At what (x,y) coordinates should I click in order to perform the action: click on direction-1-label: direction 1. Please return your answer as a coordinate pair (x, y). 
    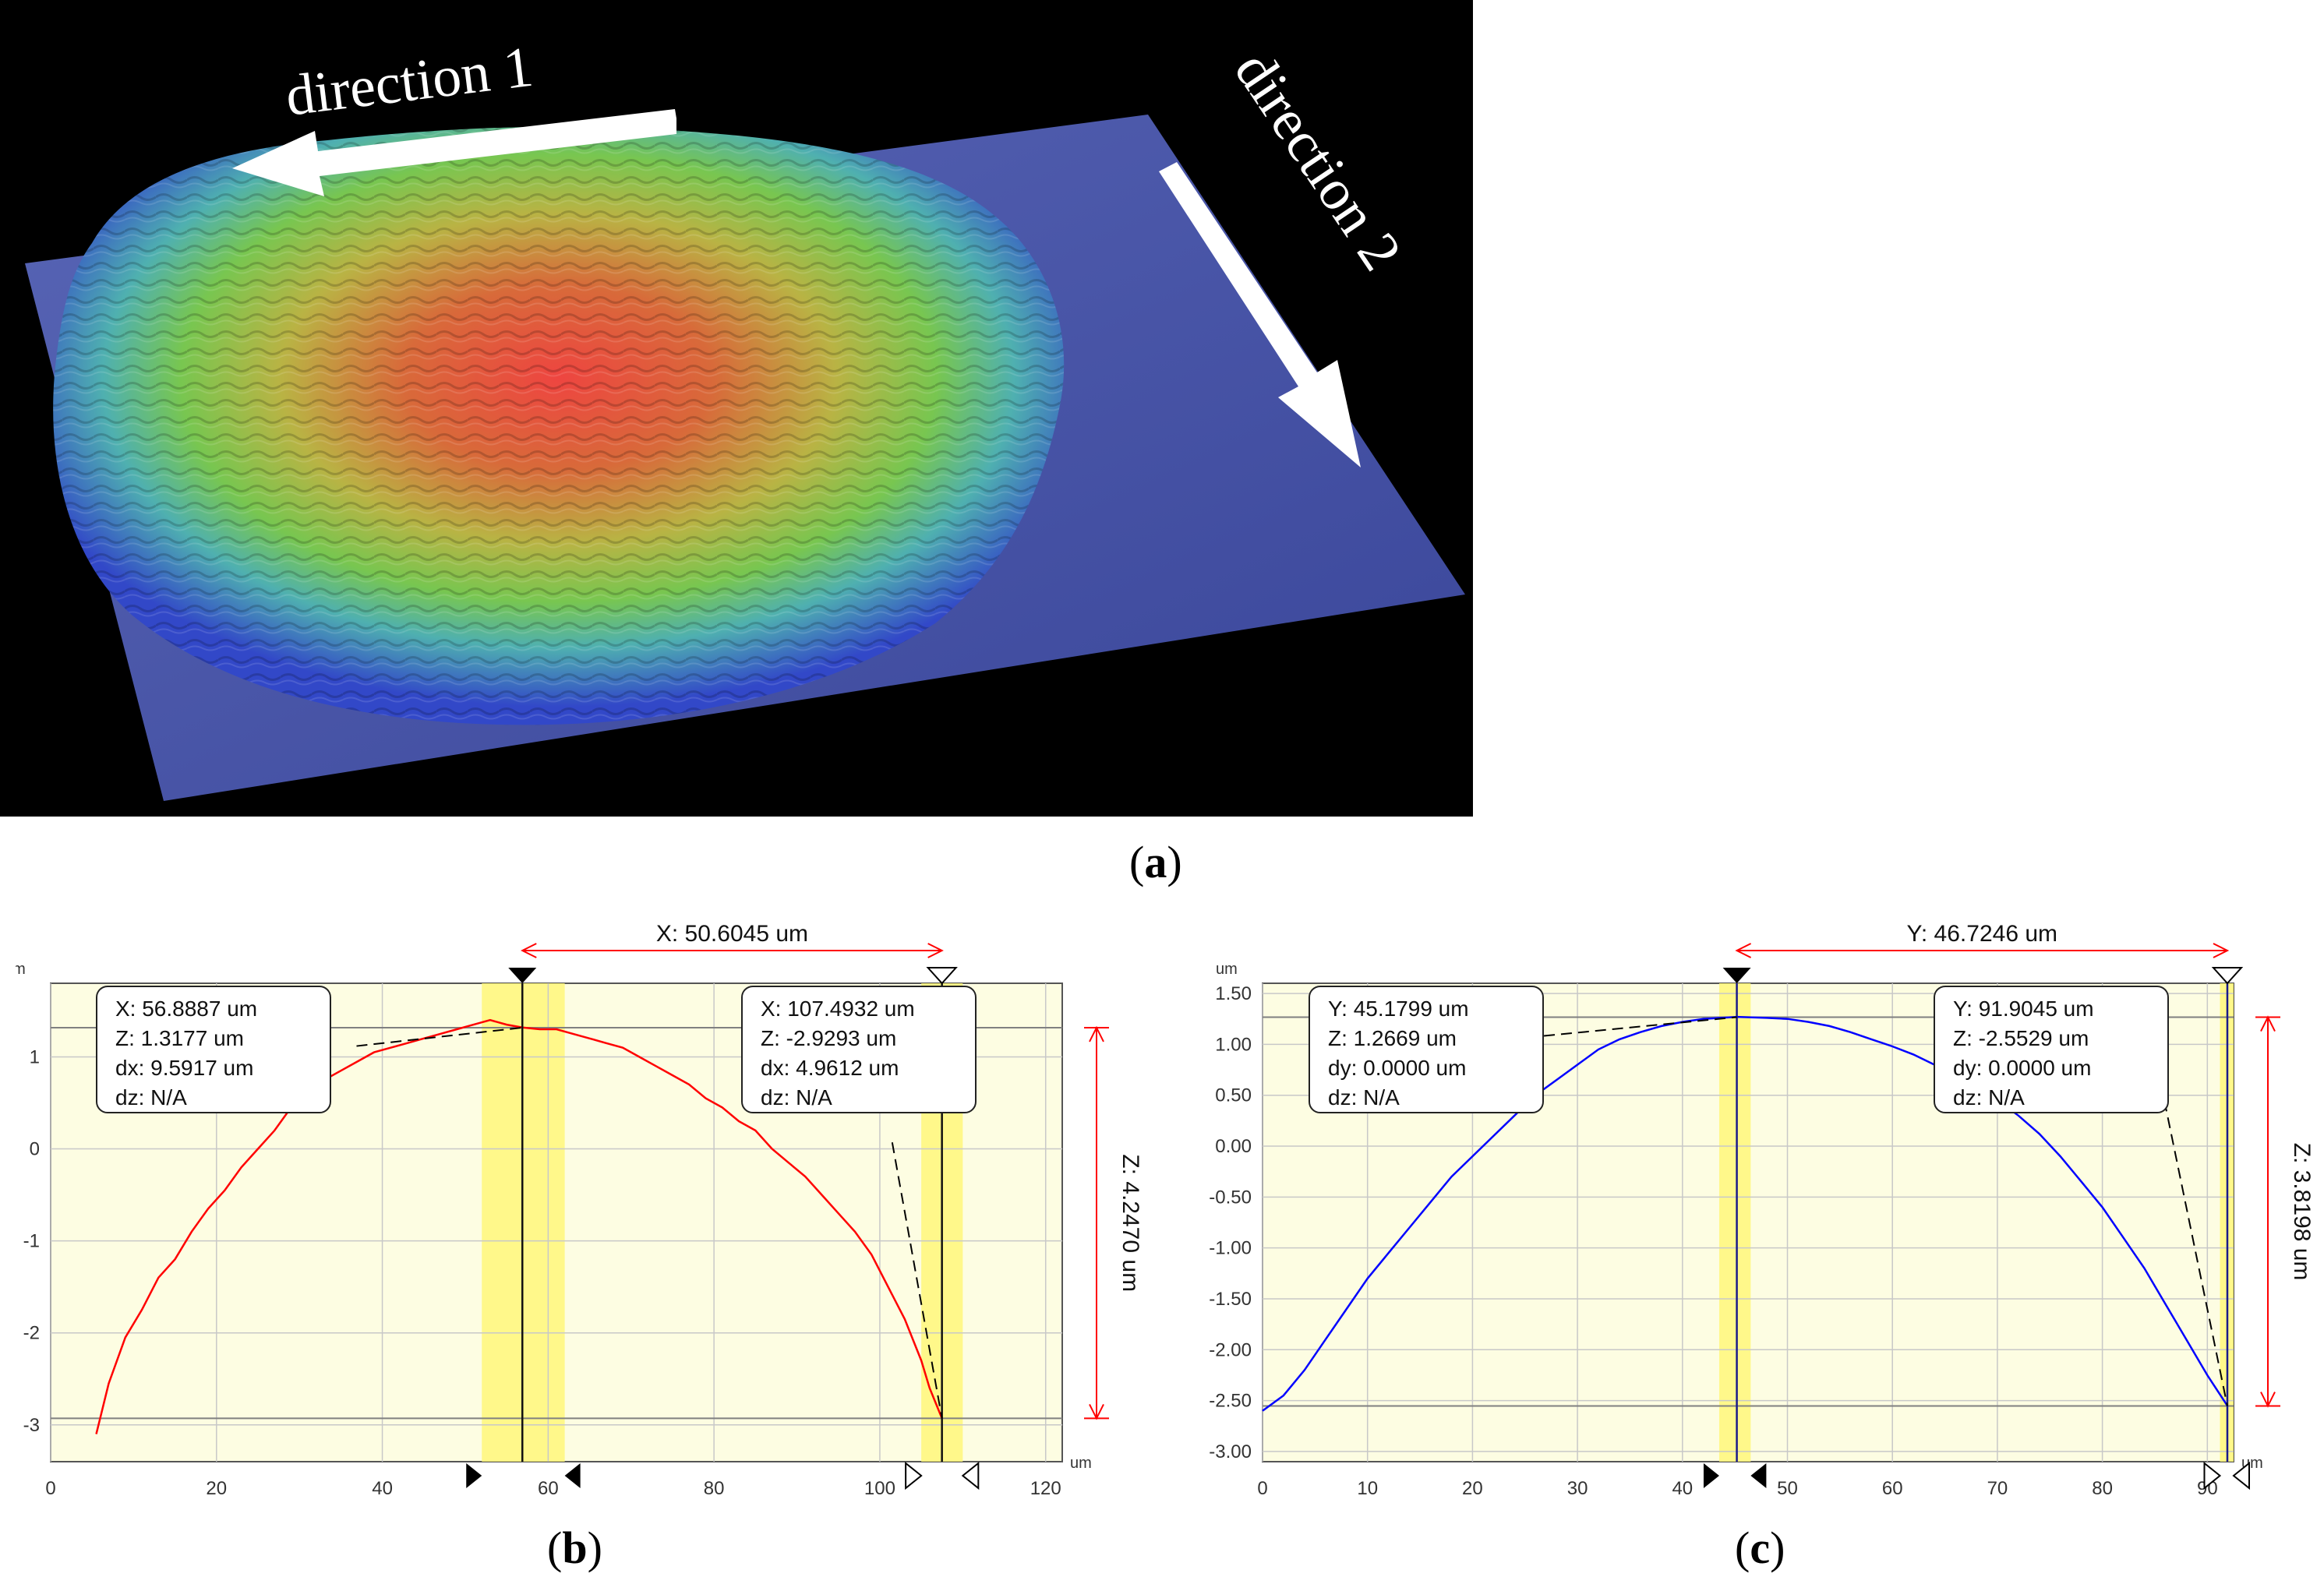
    Looking at the image, I should click on (409, 82).